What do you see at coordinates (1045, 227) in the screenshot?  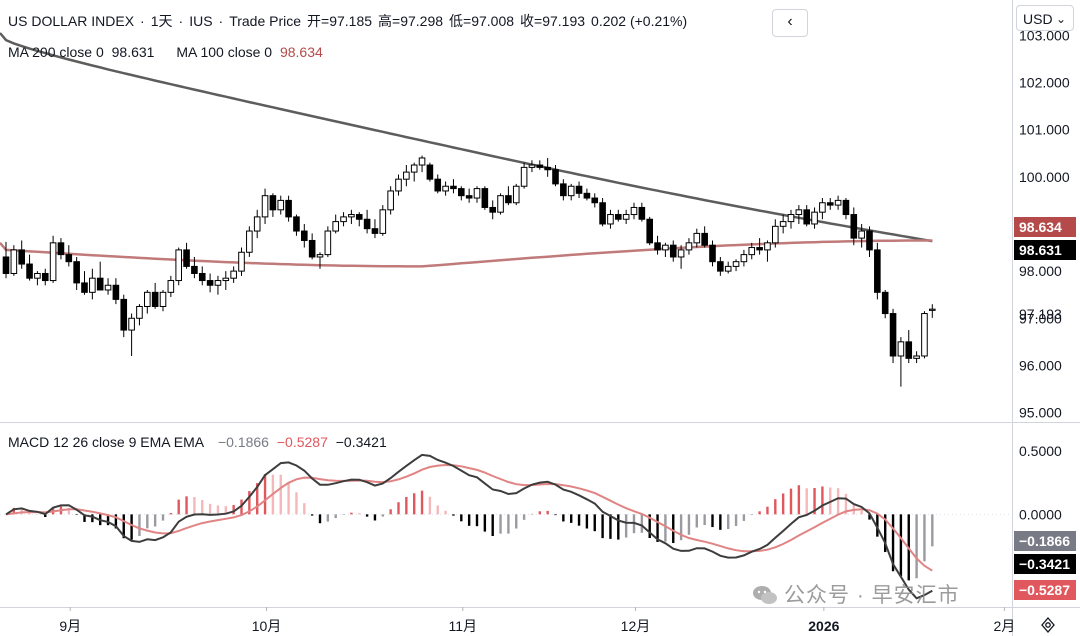 I see `ma100-price-tag: 98.634` at bounding box center [1045, 227].